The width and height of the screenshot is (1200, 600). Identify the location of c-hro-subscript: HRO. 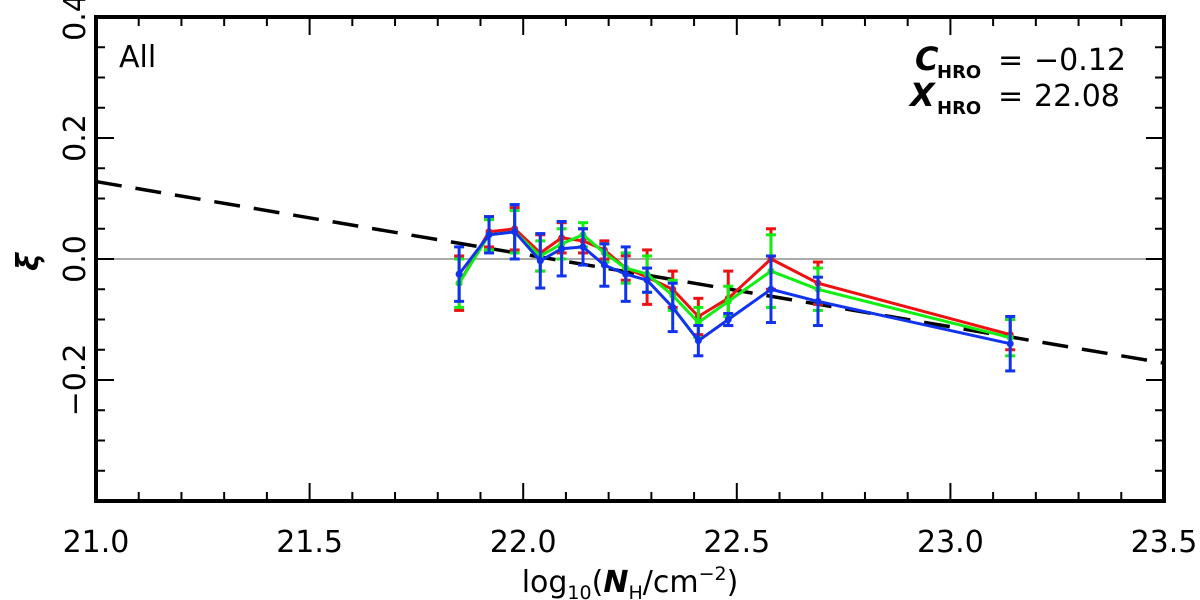
(959, 72).